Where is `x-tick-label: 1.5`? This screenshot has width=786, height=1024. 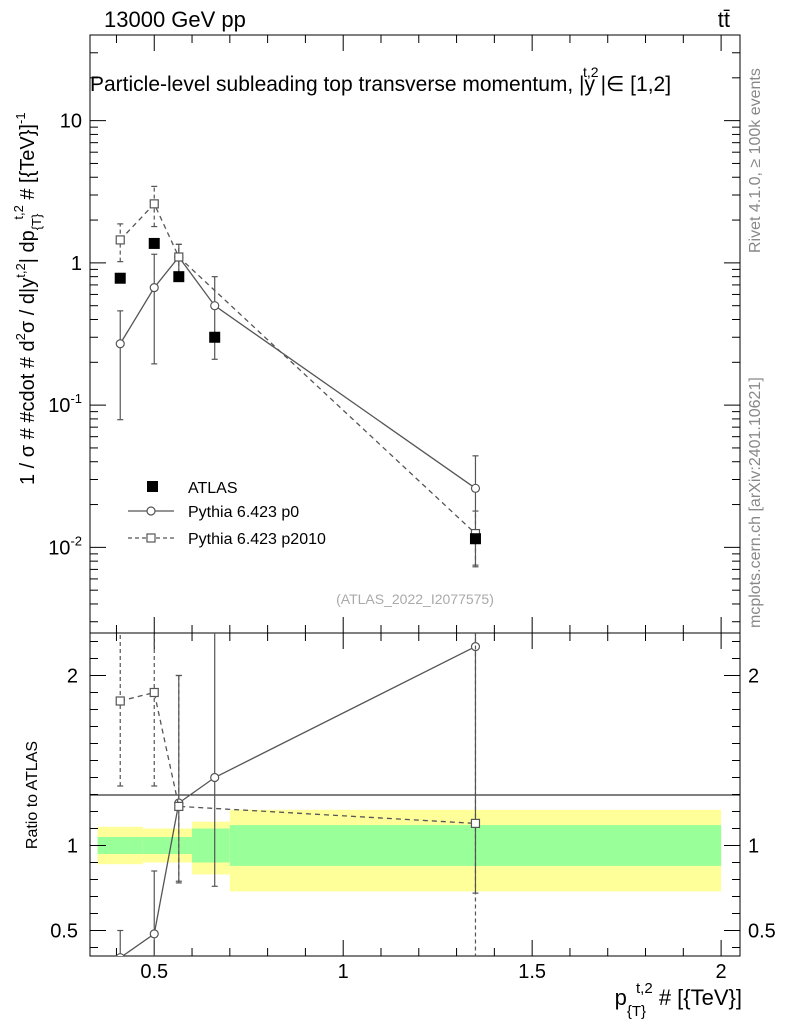 x-tick-label: 1.5 is located at coordinates (532, 972).